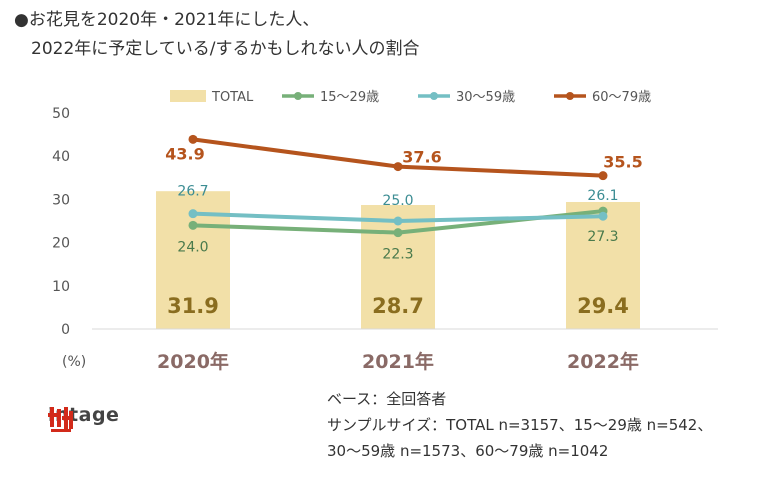 Image resolution: width=760 pixels, height=479 pixels. I want to click on unit-label: (%), so click(74, 362).